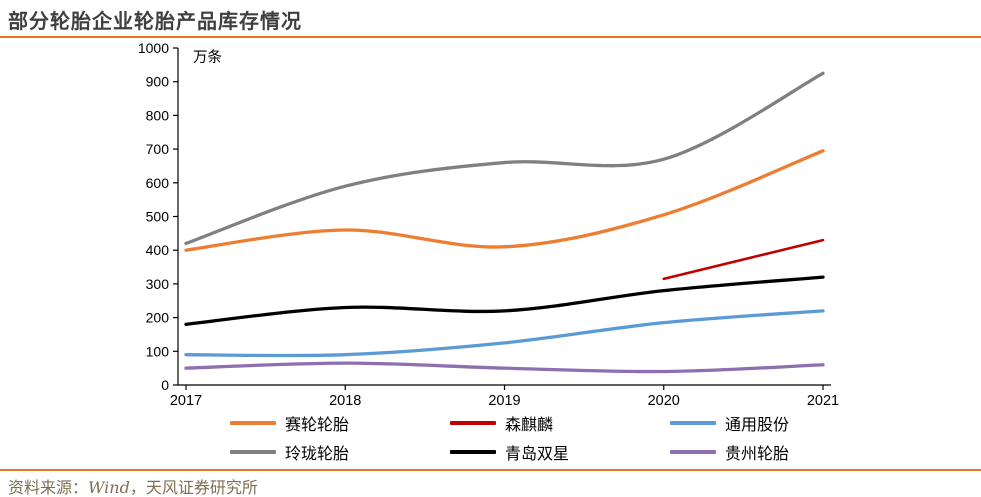 The height and width of the screenshot is (497, 981). What do you see at coordinates (153, 48) in the screenshot?
I see `y-axis-tick-label: 1000` at bounding box center [153, 48].